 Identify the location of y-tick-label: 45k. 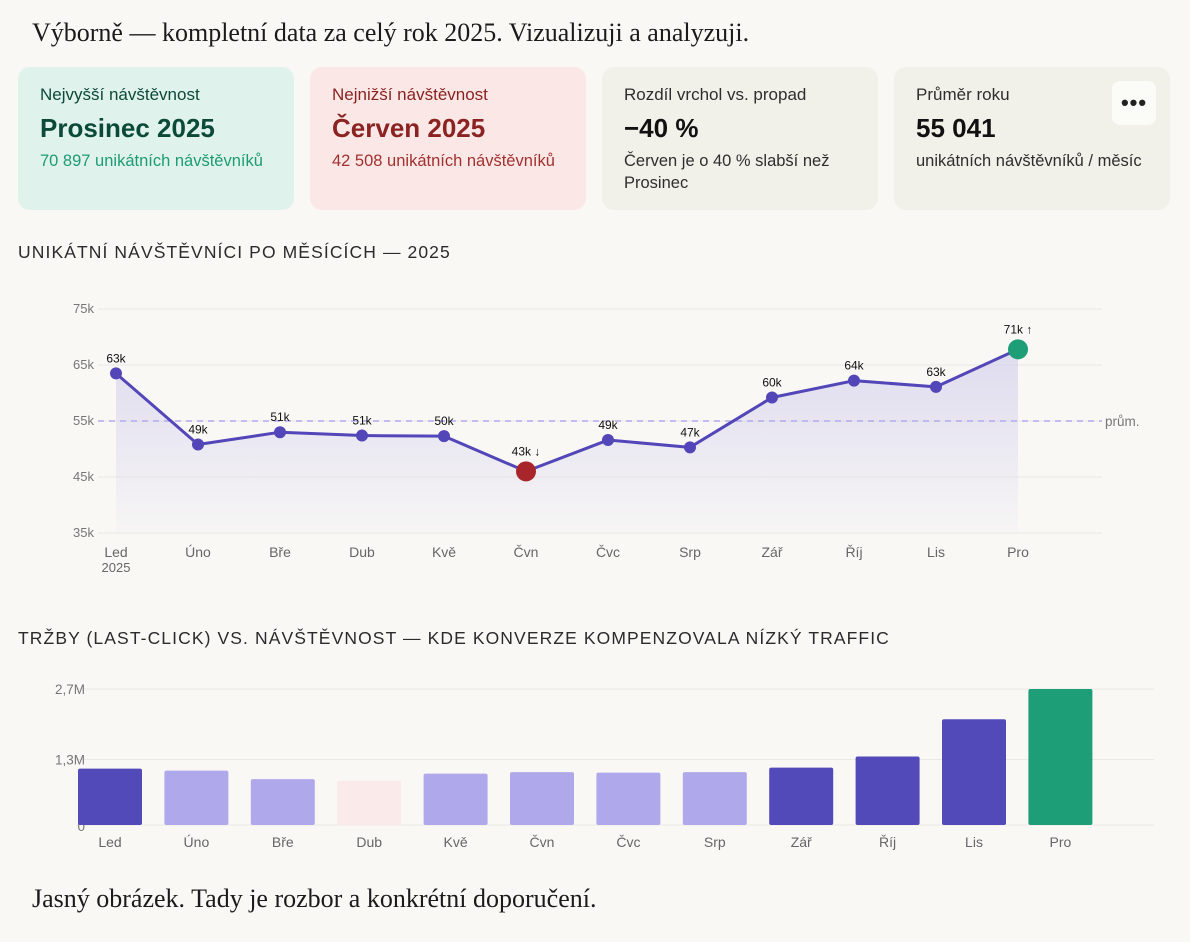
(83, 476).